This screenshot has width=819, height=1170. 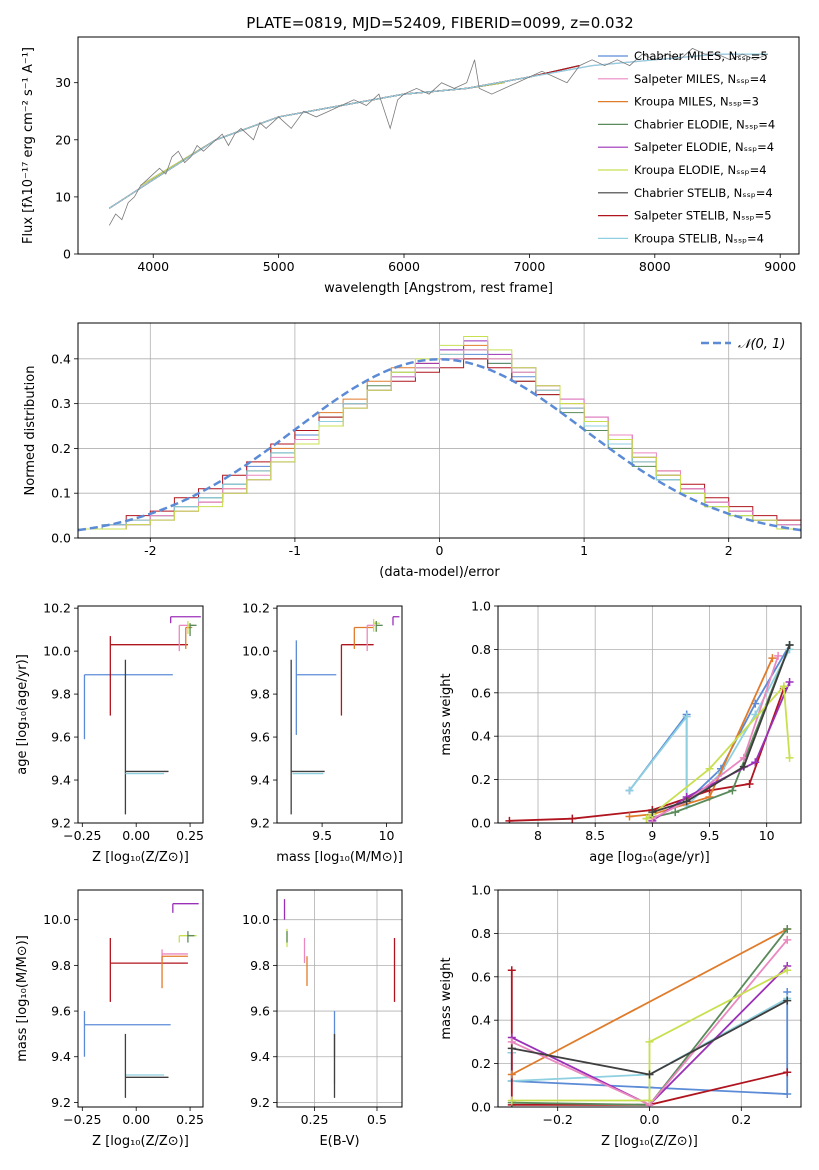 I want to click on y-tick-label: 10.2, so click(x=57, y=608).